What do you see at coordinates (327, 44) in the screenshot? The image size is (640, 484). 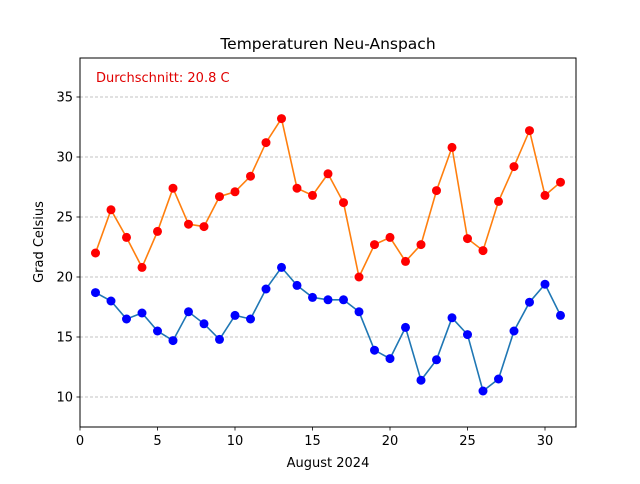 I see `chart-title: Temperaturen Neu-Anspach` at bounding box center [327, 44].